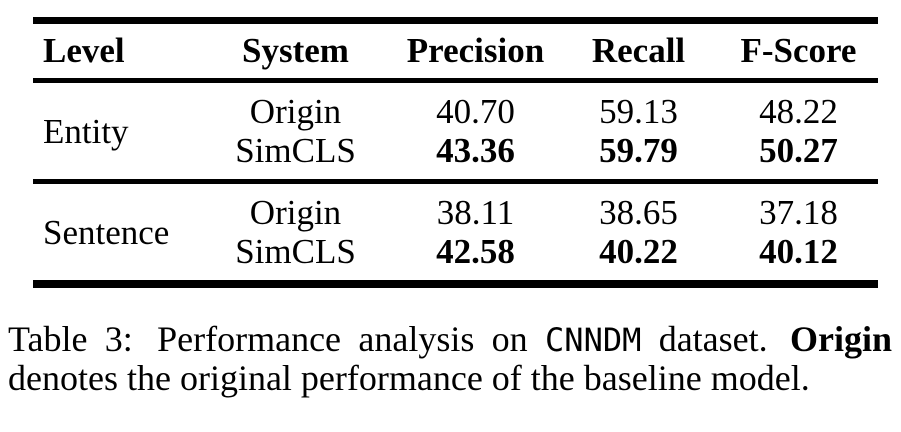 The width and height of the screenshot is (901, 432). What do you see at coordinates (475, 150) in the screenshot?
I see `precision-cell: 43.36` at bounding box center [475, 150].